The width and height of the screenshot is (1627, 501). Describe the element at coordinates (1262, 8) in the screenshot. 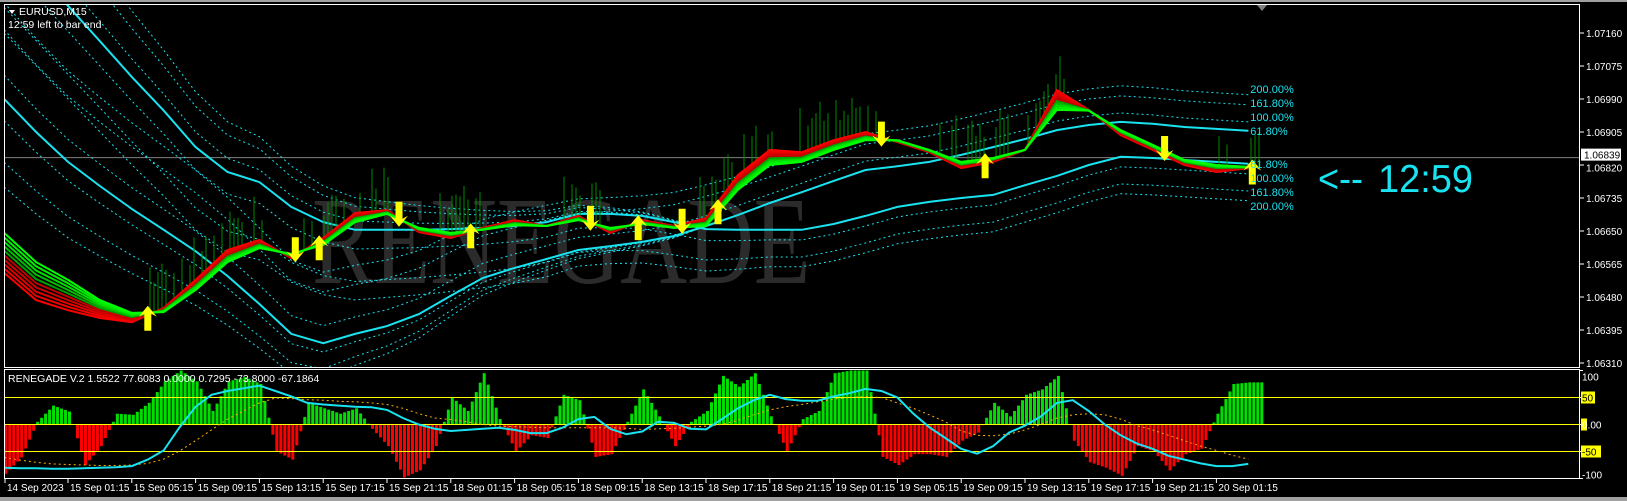

I see `chart-shift-marker-icon` at that location.